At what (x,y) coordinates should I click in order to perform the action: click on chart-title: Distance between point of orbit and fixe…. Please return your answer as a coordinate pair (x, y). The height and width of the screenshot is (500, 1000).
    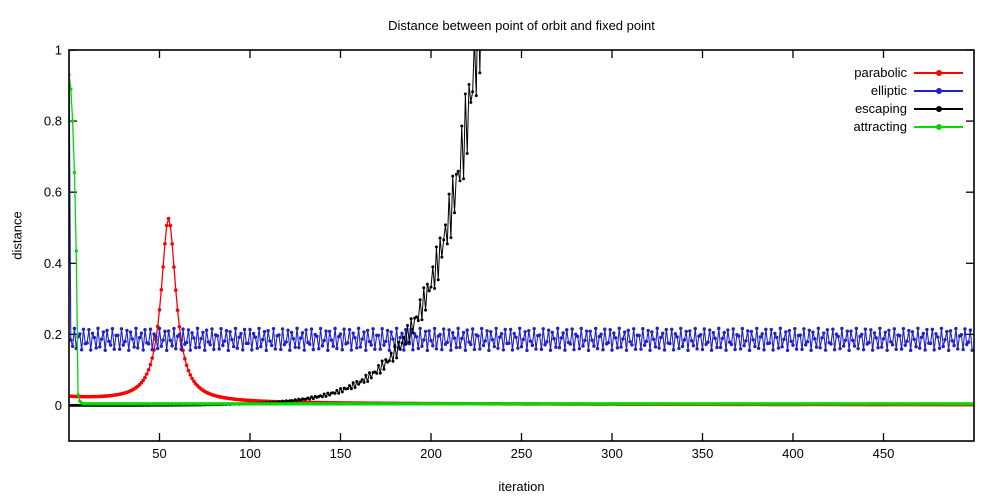
    Looking at the image, I should click on (521, 25).